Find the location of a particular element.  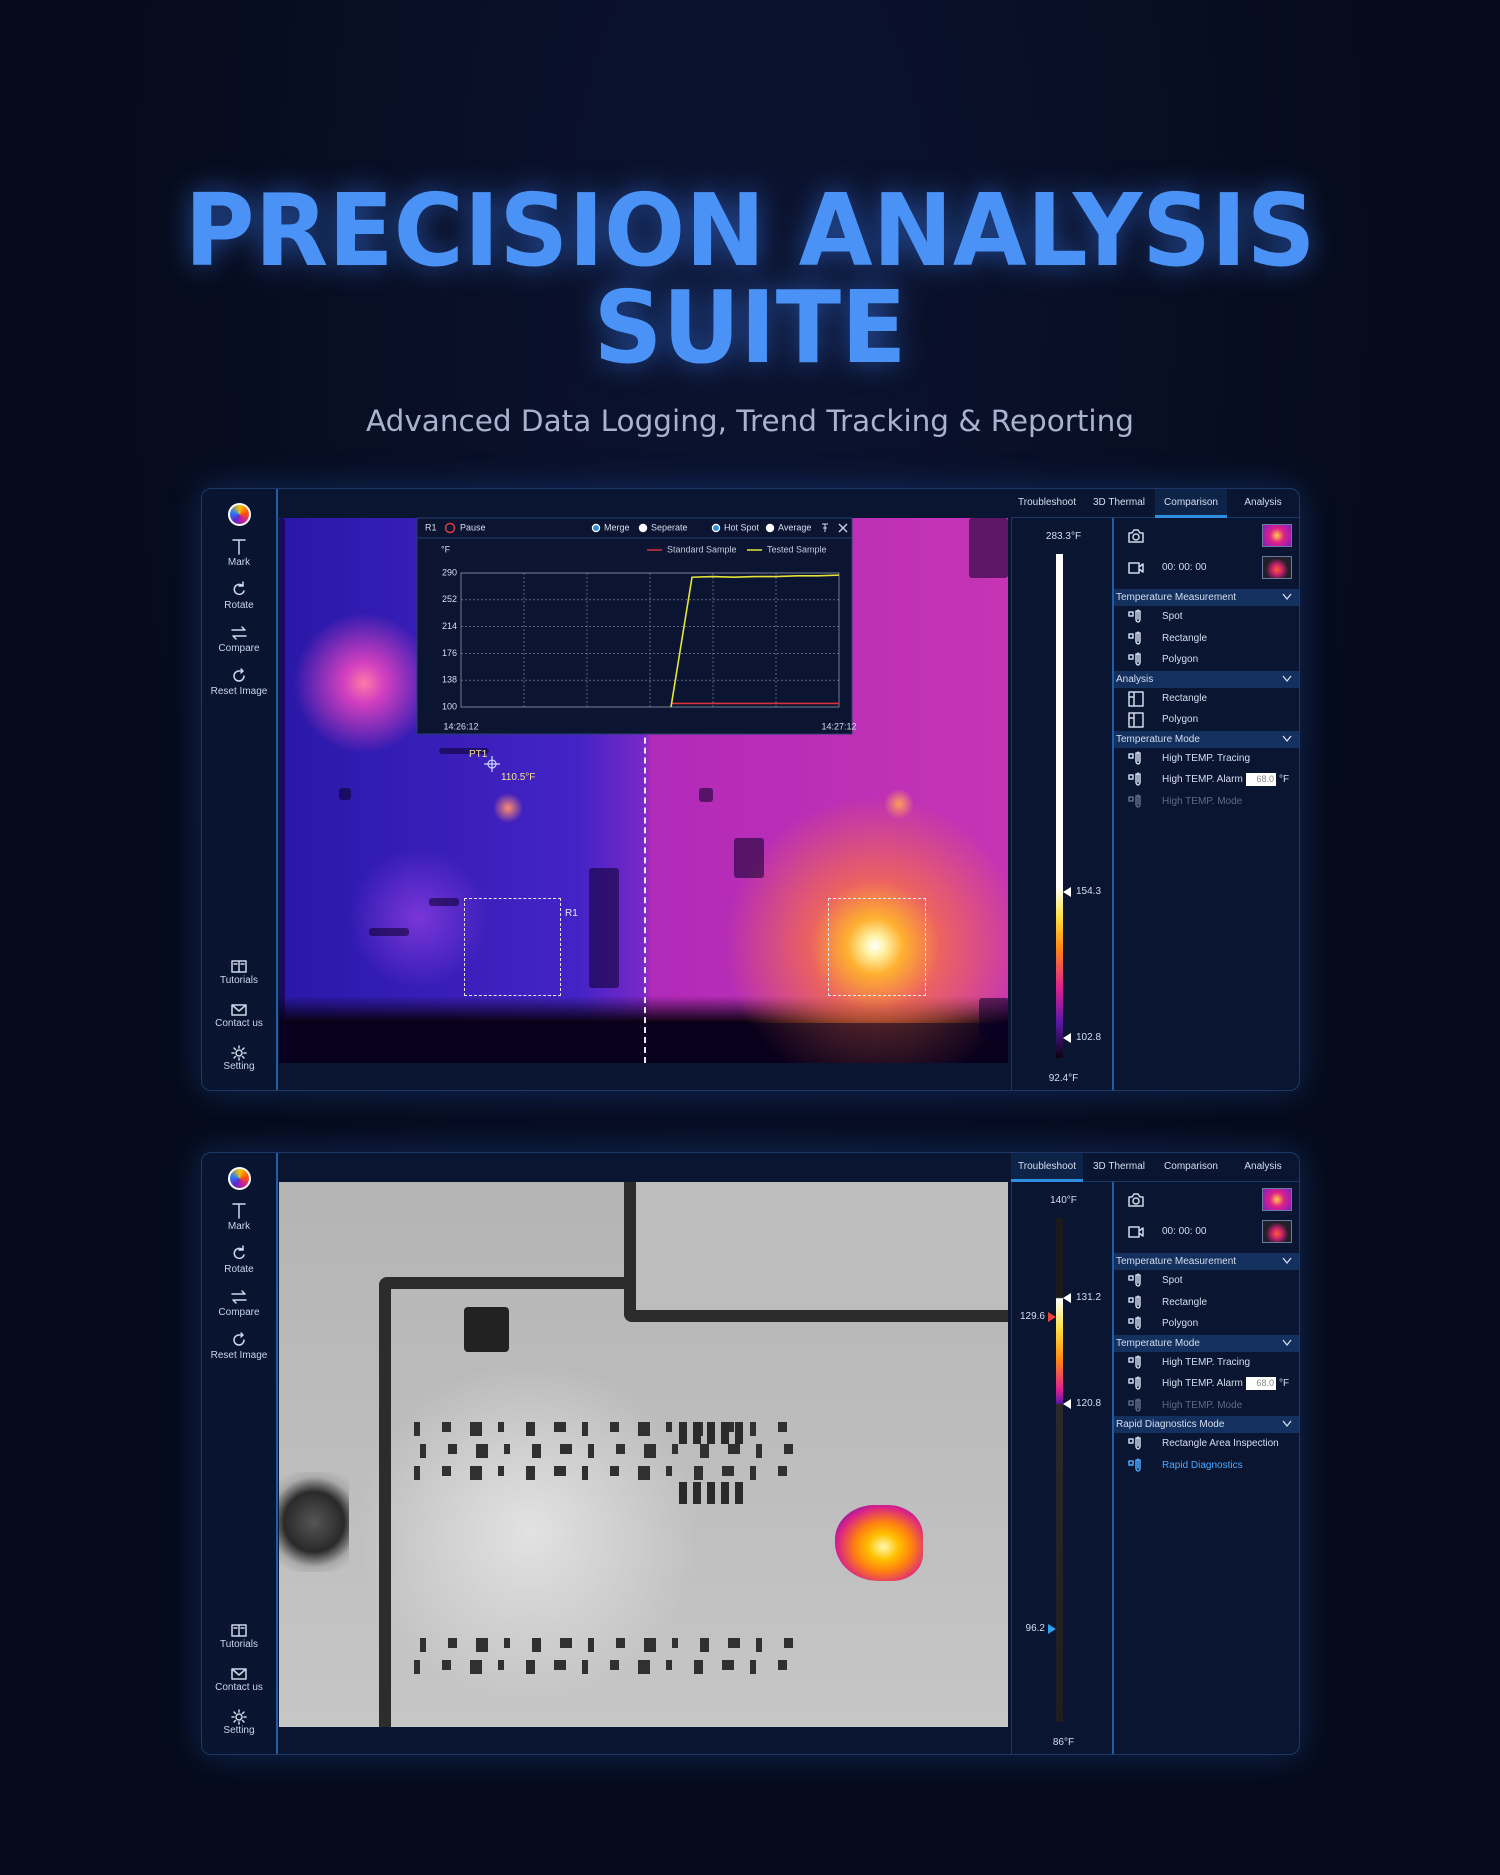

palette-bar is located at coordinates (1059, 806).